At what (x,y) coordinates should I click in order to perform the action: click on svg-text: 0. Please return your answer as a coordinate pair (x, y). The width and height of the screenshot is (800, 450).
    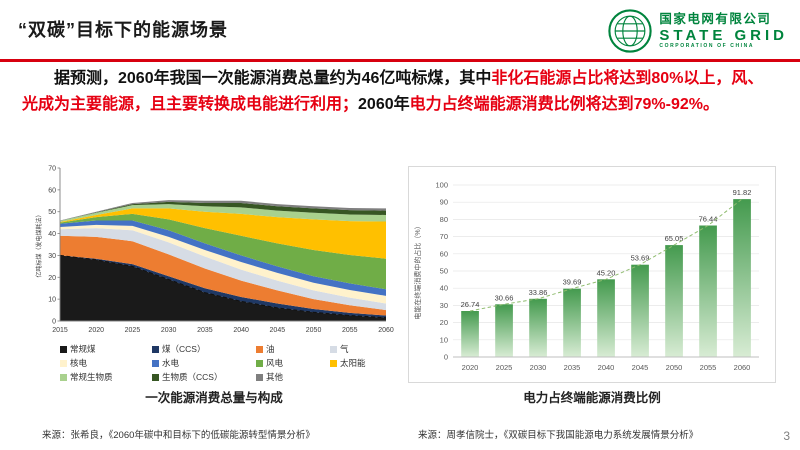
    Looking at the image, I should click on (54, 322).